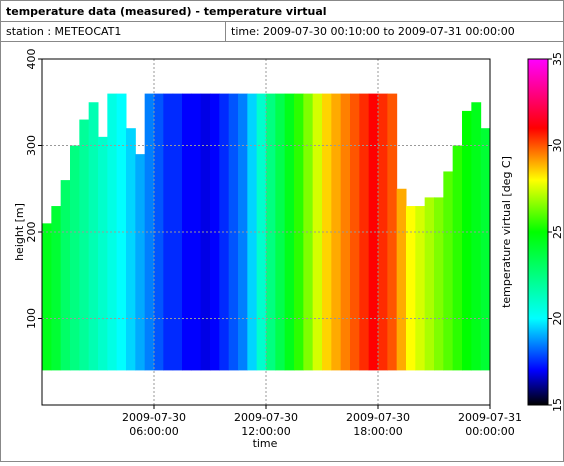 The height and width of the screenshot is (466, 564). What do you see at coordinates (557, 232) in the screenshot?
I see `colorbar-tick-label: 25` at bounding box center [557, 232].